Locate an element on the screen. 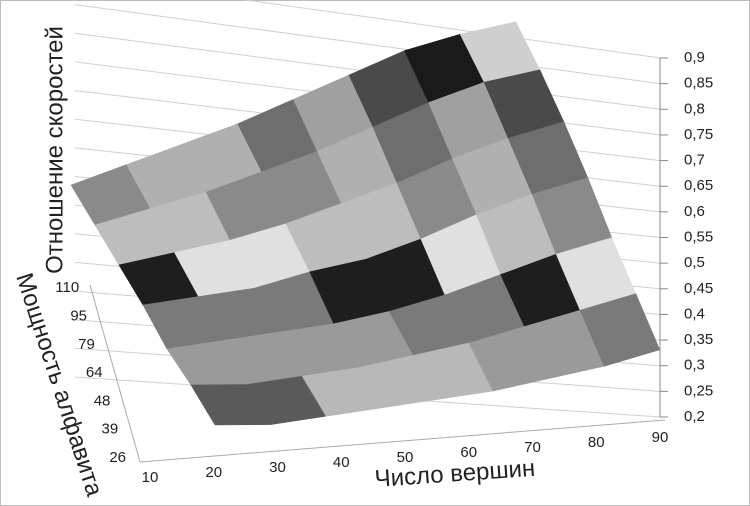 Image resolution: width=750 pixels, height=506 pixels. z-tick-label: 0,7 is located at coordinates (694, 160).